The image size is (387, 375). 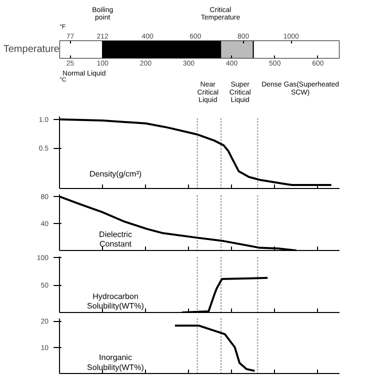 What do you see at coordinates (115, 239) in the screenshot?
I see `text: Dielectric Constant` at bounding box center [115, 239].